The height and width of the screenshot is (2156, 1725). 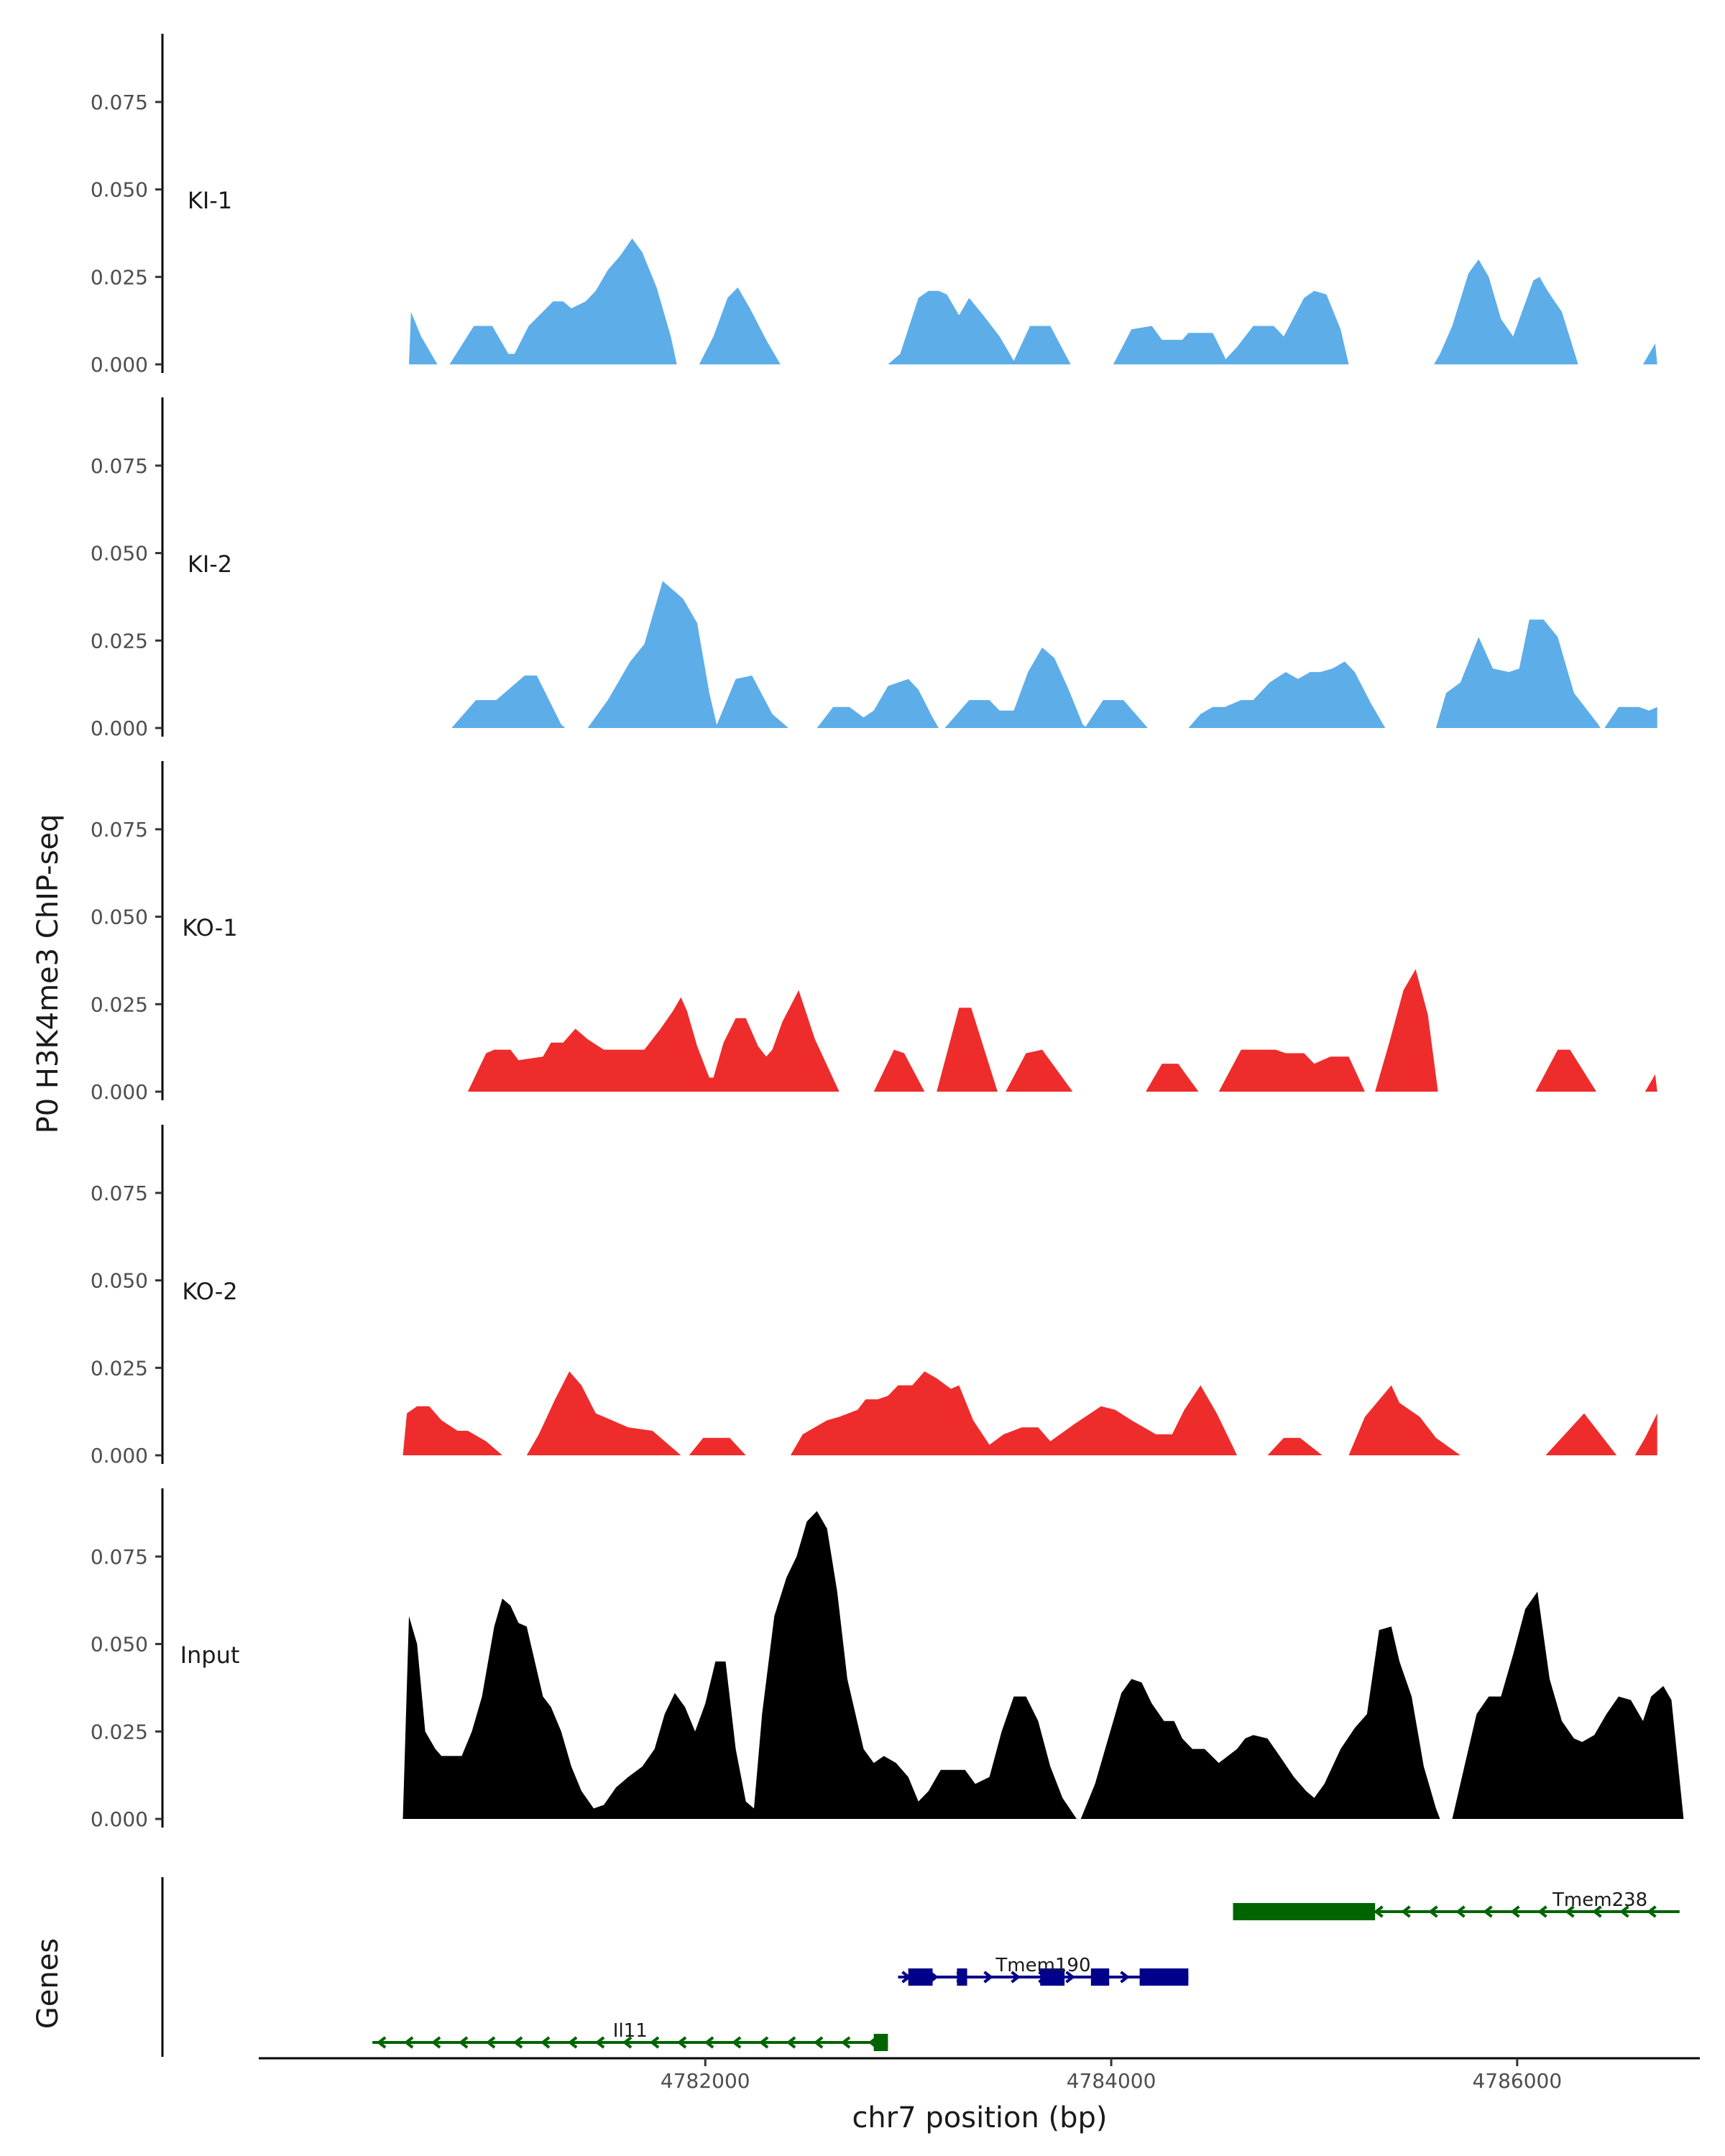 What do you see at coordinates (1456, 1905) in the screenshot?
I see `gene-tmem238: Tmem238` at bounding box center [1456, 1905].